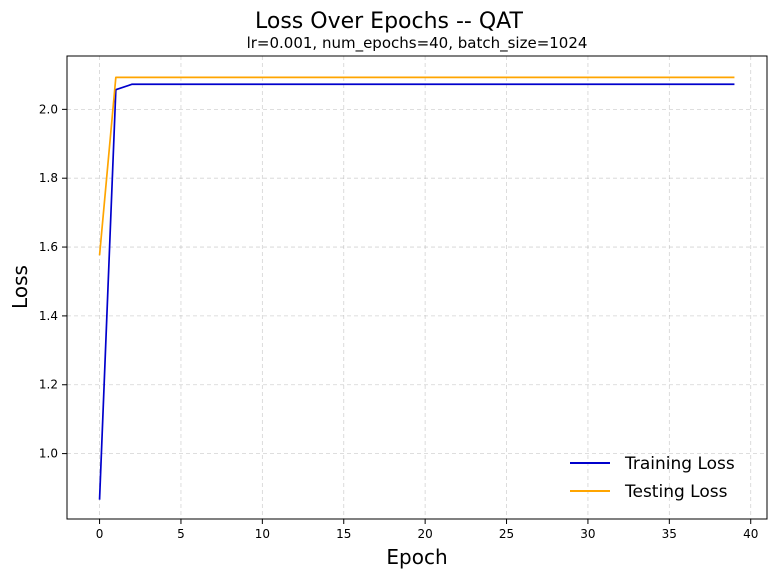 Image resolution: width=778 pixels, height=578 pixels. I want to click on chart-subtitle: lr=0.001, num_epochs=40, batch_size=1024, so click(417, 43).